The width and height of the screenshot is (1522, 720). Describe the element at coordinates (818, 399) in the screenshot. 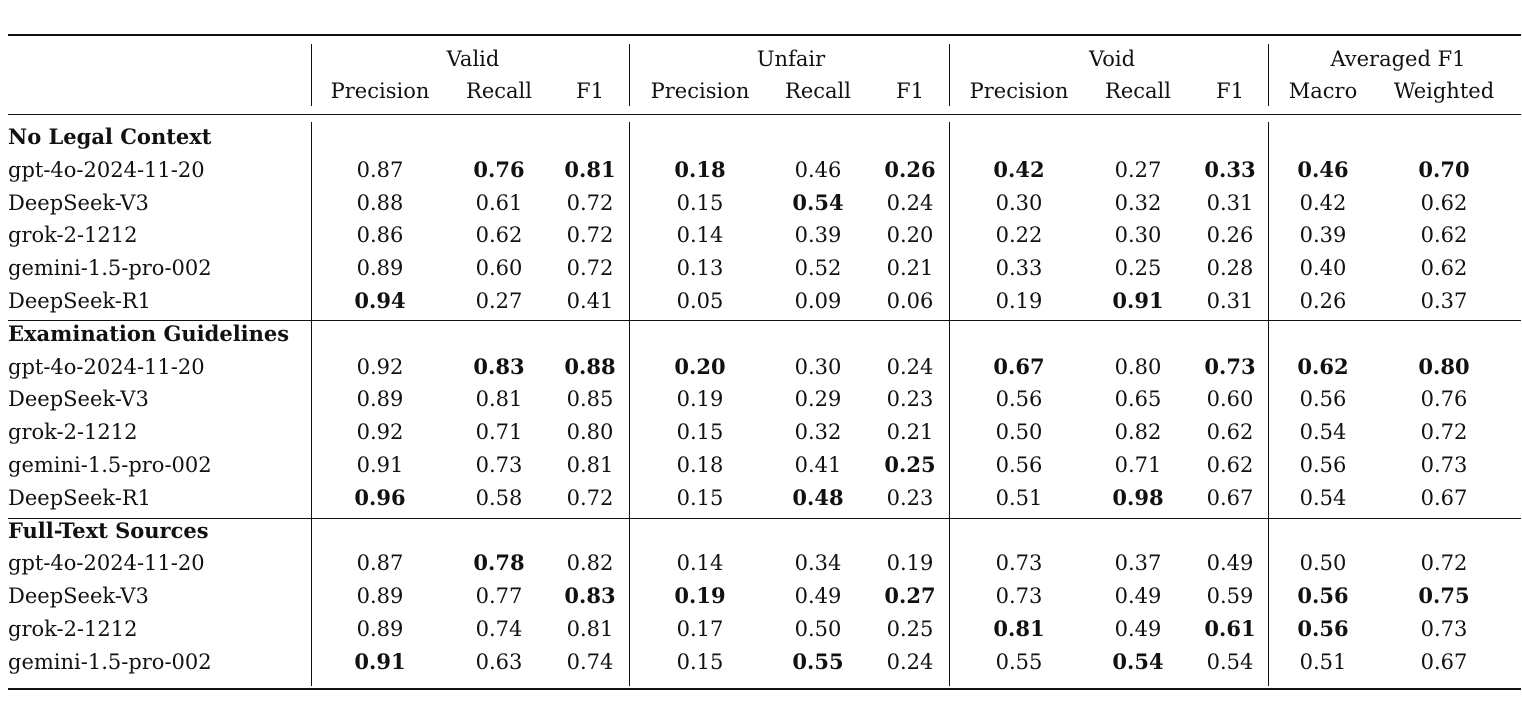

I see `table-cell: 0.29` at that location.